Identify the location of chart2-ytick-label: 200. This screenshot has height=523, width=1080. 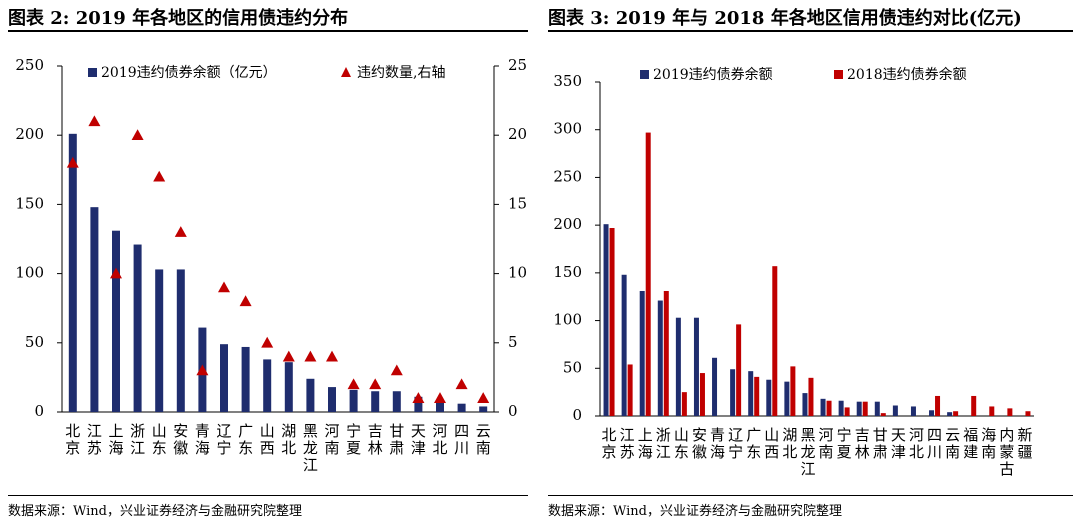
(567, 224).